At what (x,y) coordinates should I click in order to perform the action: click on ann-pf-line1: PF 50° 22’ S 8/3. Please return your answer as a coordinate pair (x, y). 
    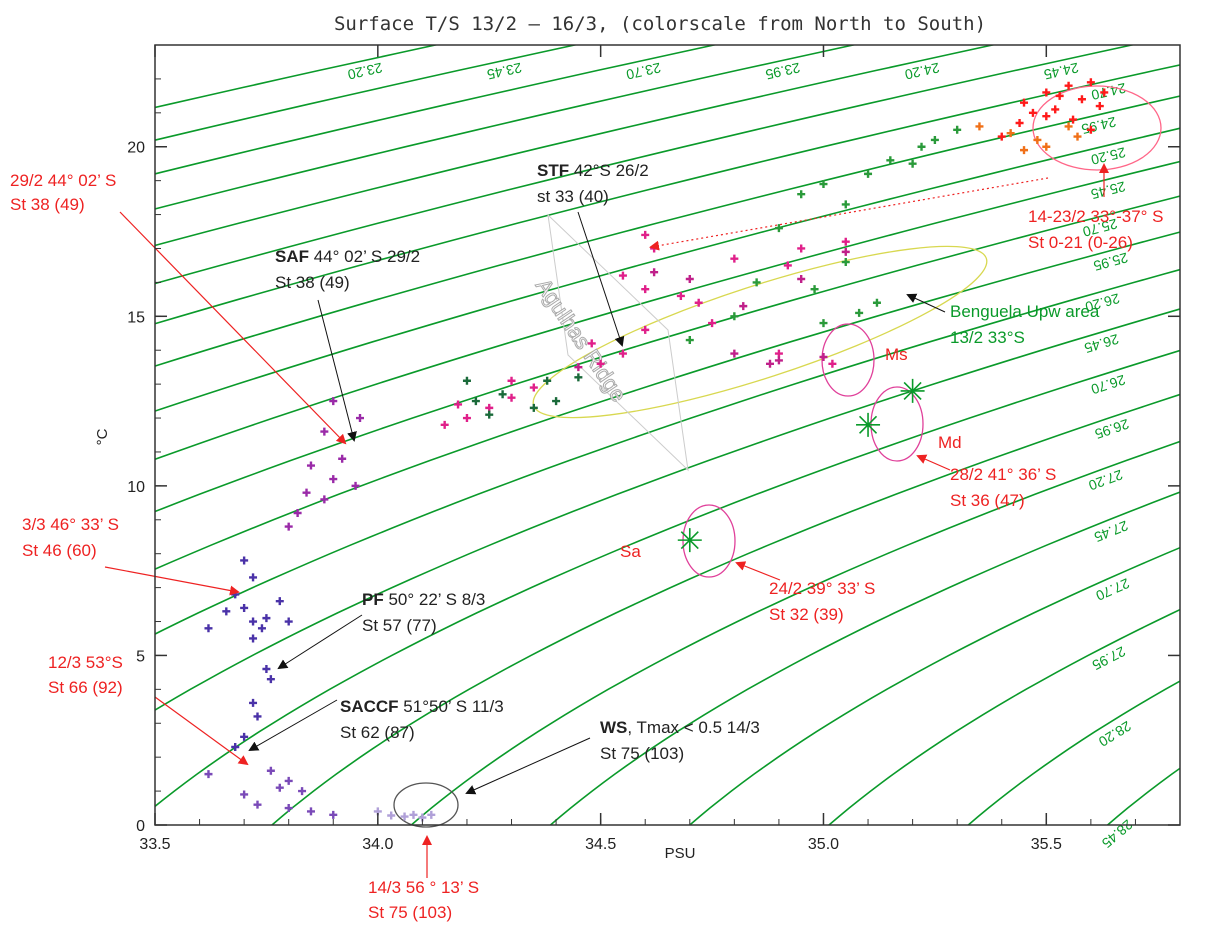
    Looking at the image, I should click on (423, 599).